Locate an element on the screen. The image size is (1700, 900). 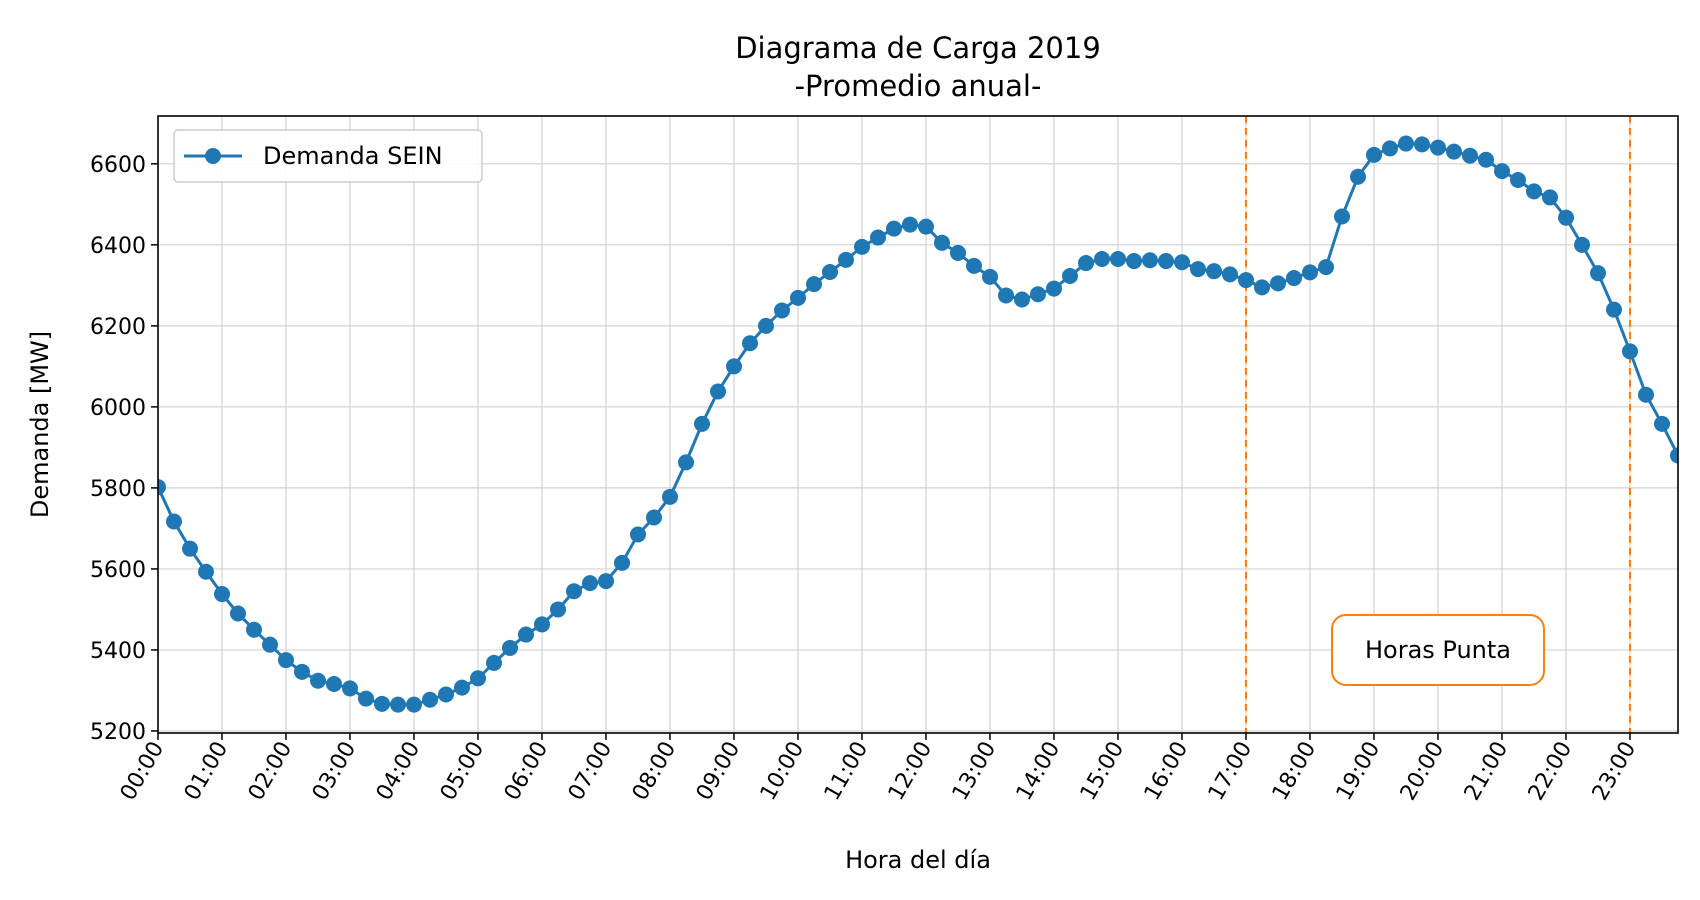
y-tick-label: 6200 is located at coordinates (118, 327).